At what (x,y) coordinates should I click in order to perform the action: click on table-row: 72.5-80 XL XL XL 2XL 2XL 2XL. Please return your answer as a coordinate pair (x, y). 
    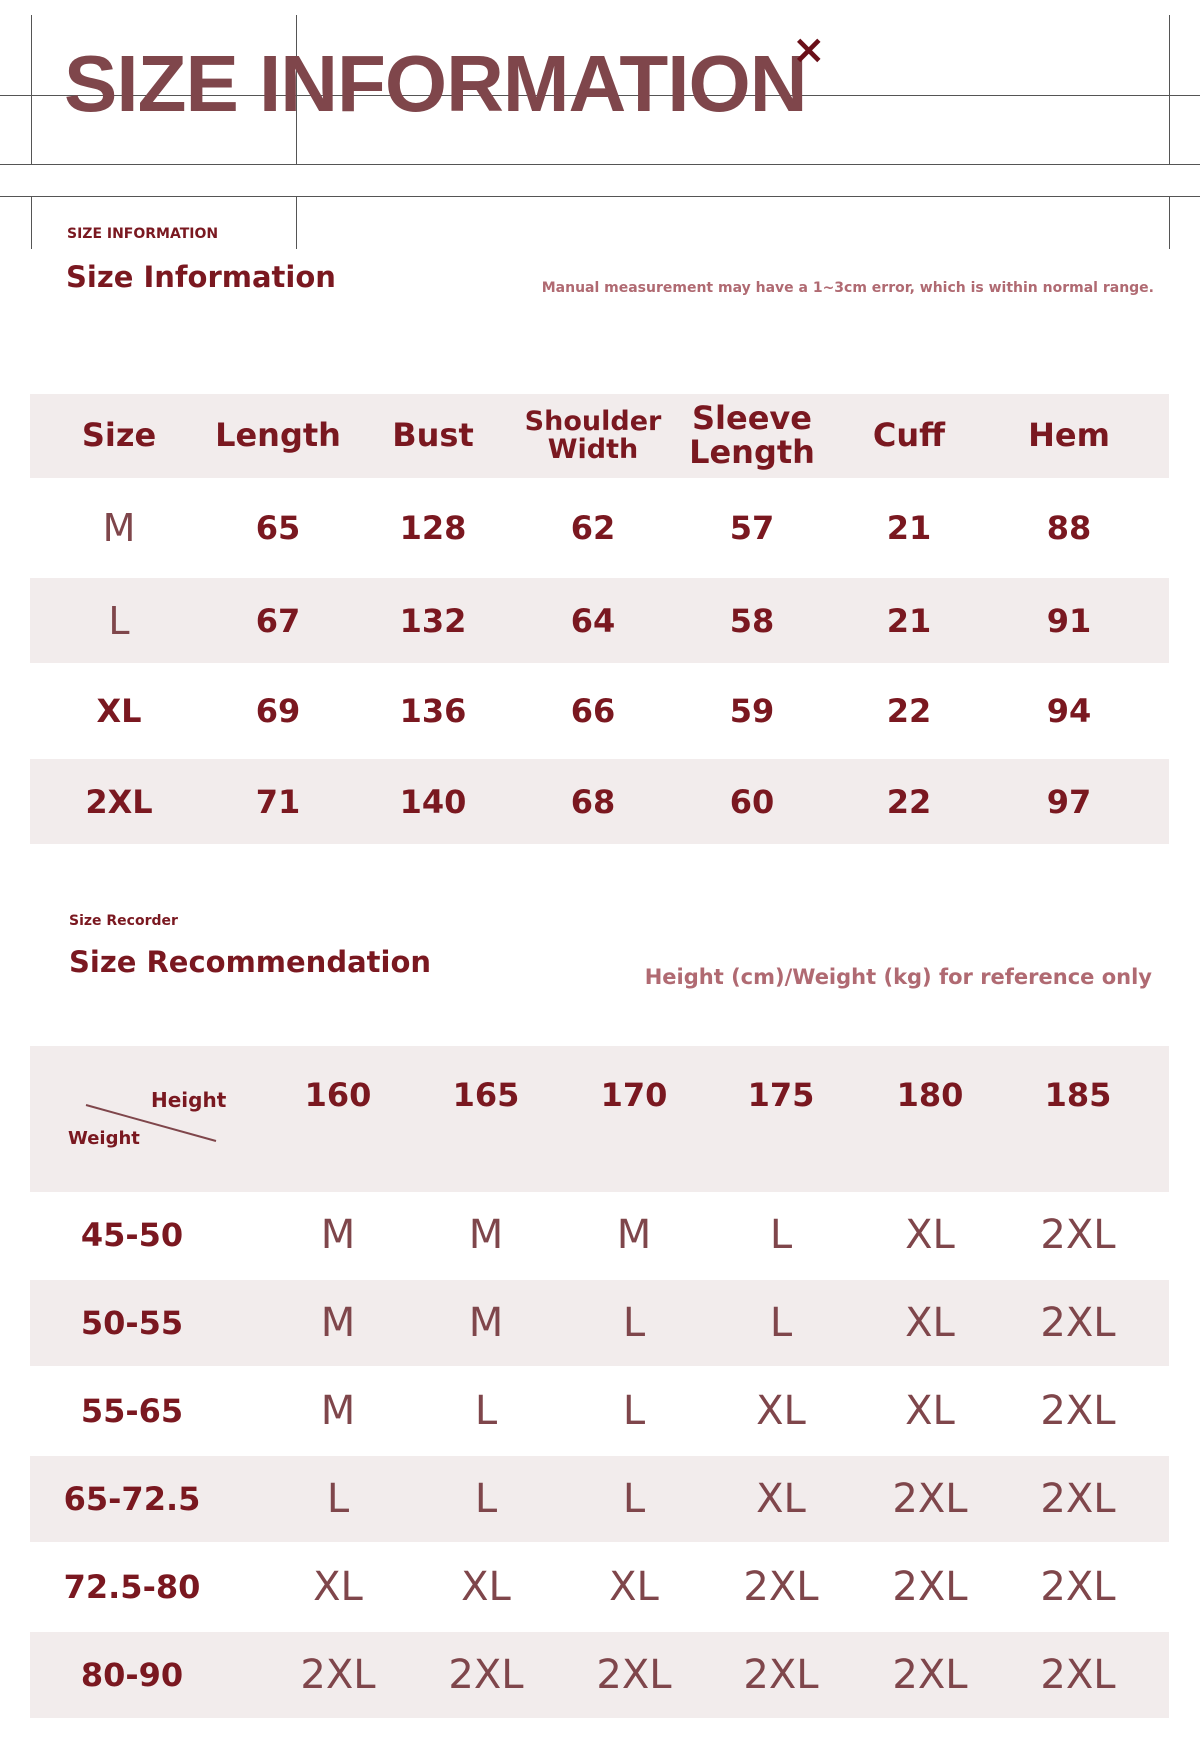
    Looking at the image, I should click on (599, 1587).